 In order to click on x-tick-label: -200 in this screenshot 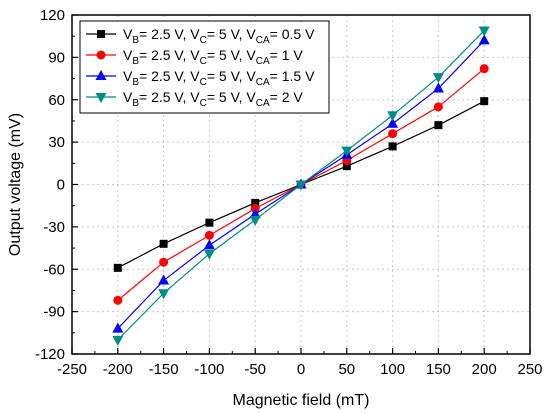, I will do `click(118, 369)`.